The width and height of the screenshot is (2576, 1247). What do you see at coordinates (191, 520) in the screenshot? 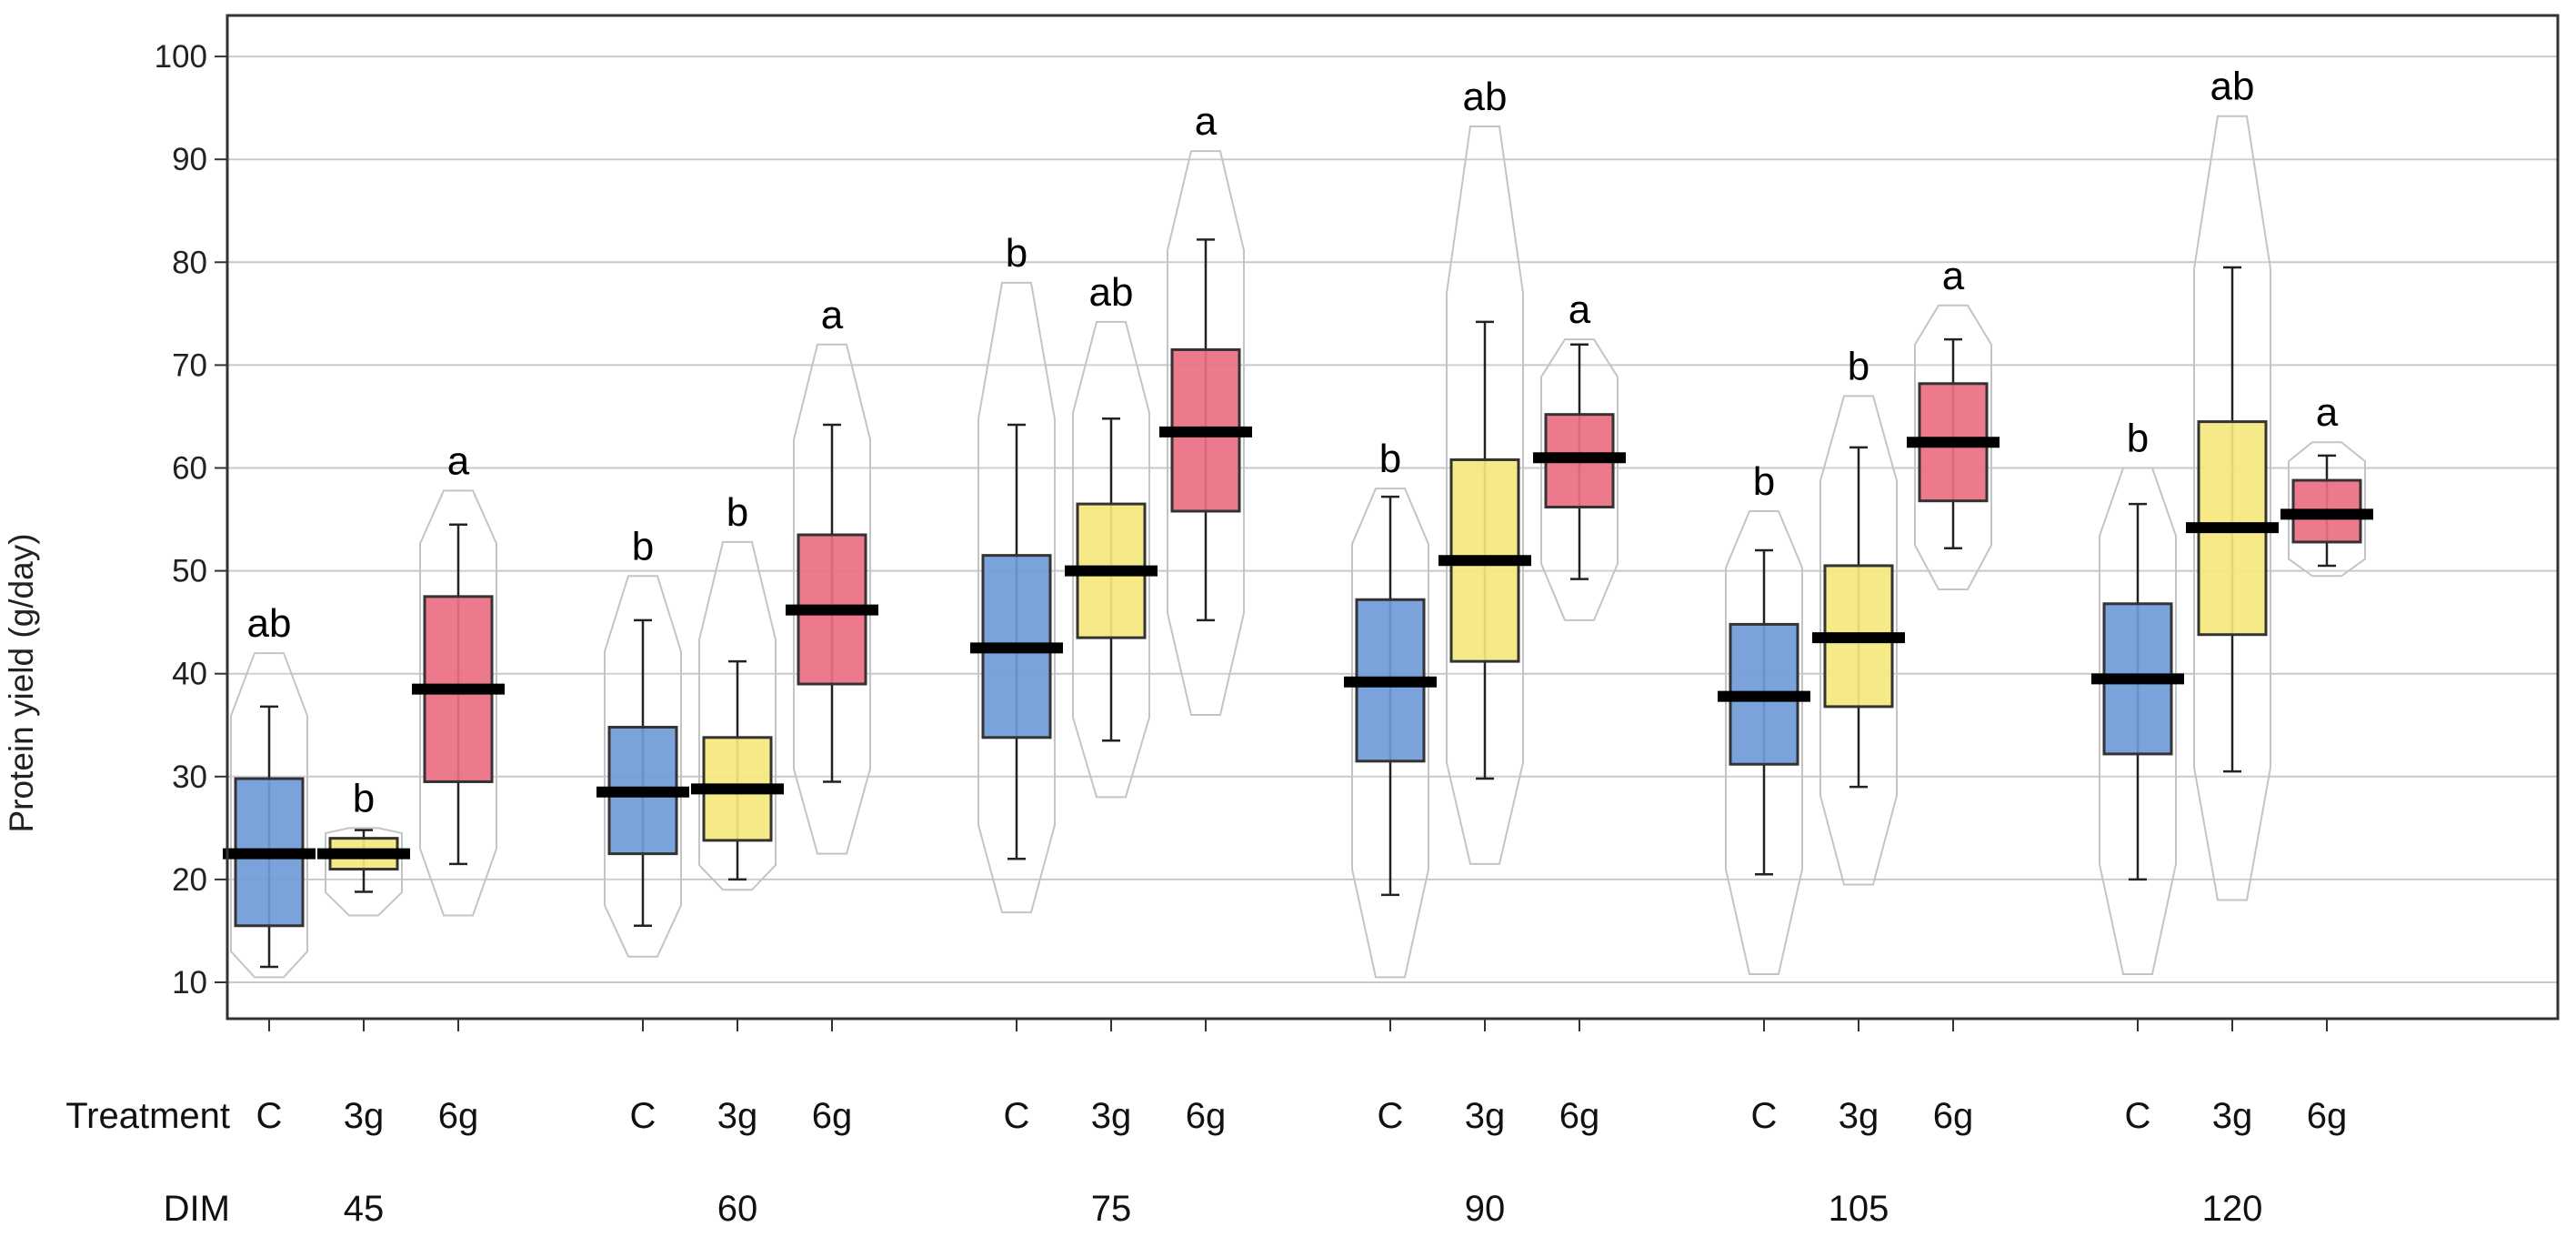
I see `y-axis: 10 20 30 40 50 60 70 80 90 100` at bounding box center [191, 520].